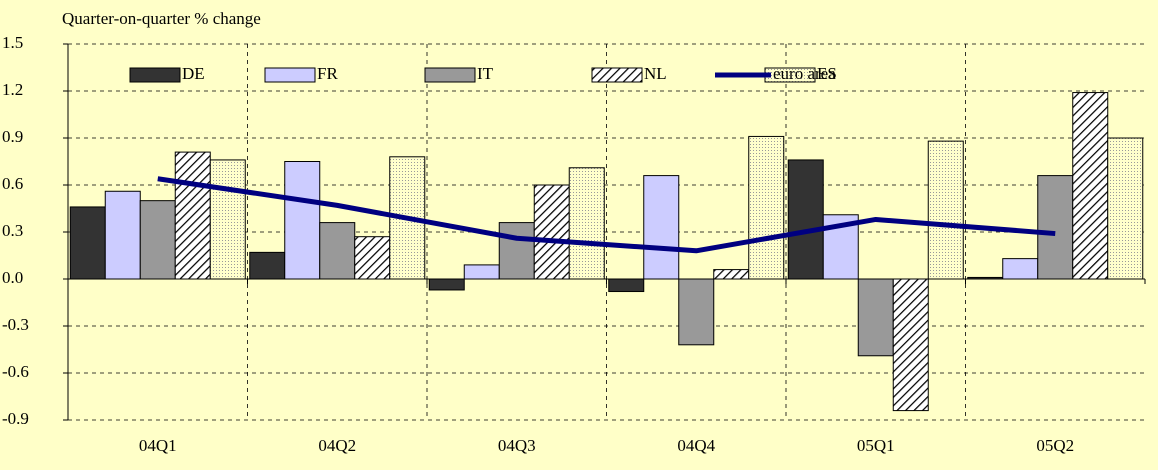 This screenshot has width=1158, height=470. I want to click on x-tick-label: 04Q1, so click(158, 445).